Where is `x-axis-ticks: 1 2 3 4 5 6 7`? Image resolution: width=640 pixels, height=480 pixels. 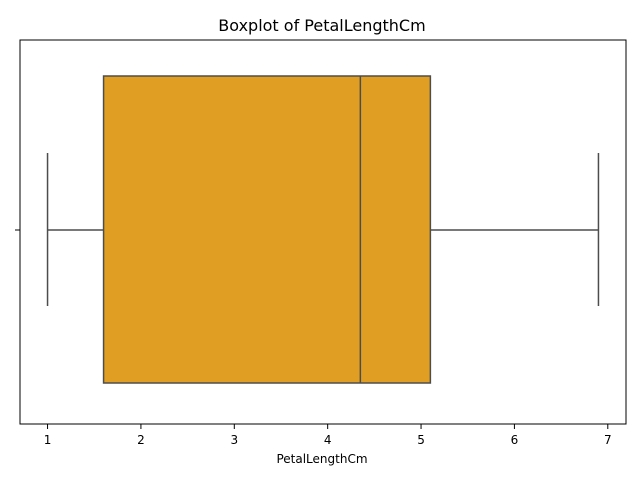 x-axis-ticks: 1 2 3 4 5 6 7 is located at coordinates (328, 435).